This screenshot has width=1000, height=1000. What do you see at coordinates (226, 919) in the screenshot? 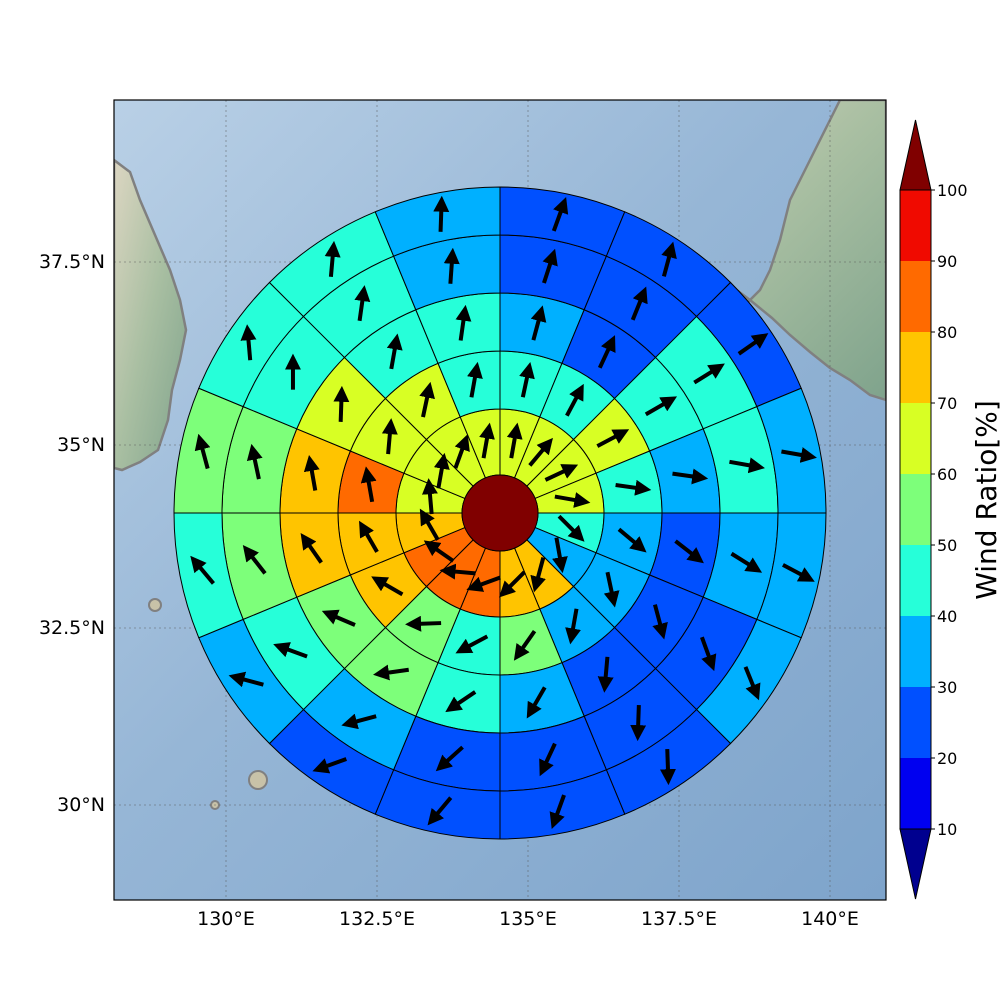
I see `lon-tick-label: 130°E` at bounding box center [226, 919].